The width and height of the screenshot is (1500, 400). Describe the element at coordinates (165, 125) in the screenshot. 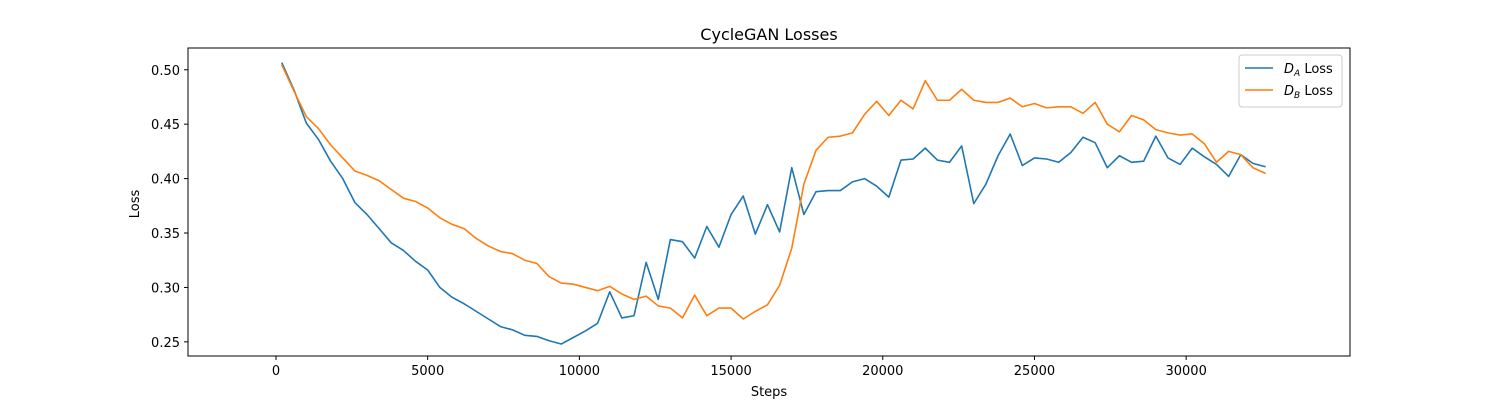

I see `y-tick-label: 0.45` at that location.